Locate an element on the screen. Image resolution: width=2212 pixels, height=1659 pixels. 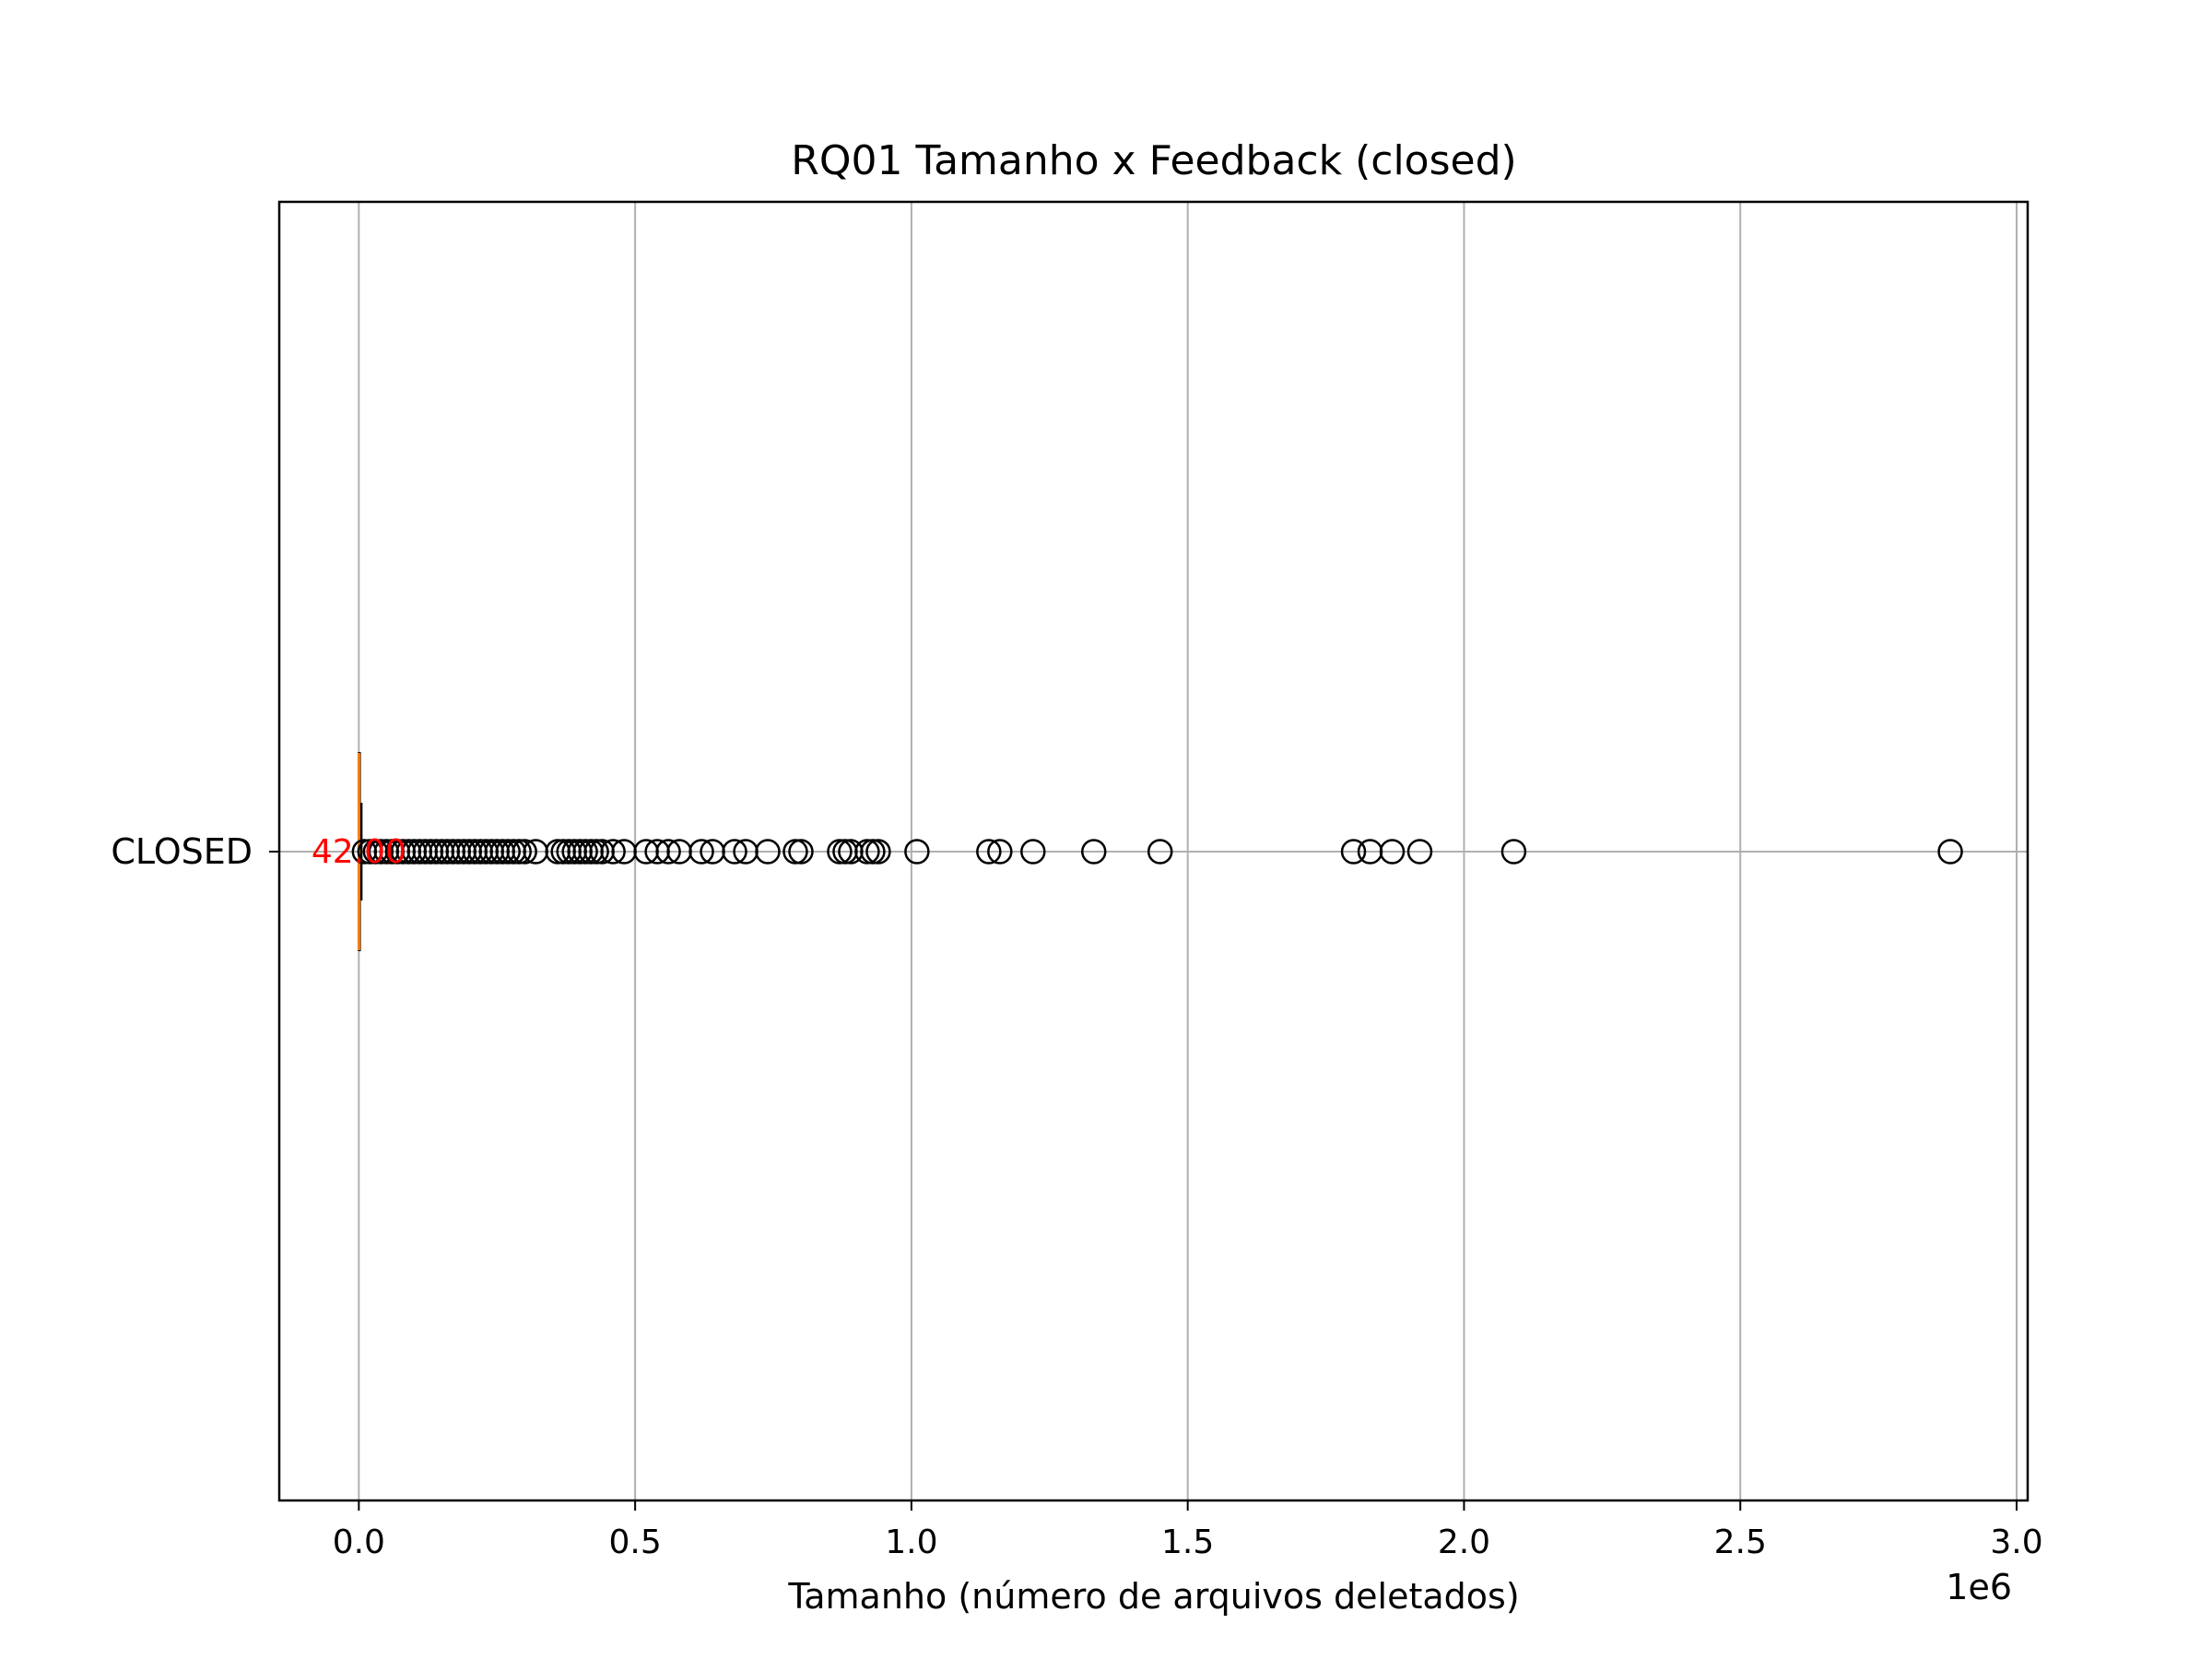
outlier-points is located at coordinates (1157, 852).